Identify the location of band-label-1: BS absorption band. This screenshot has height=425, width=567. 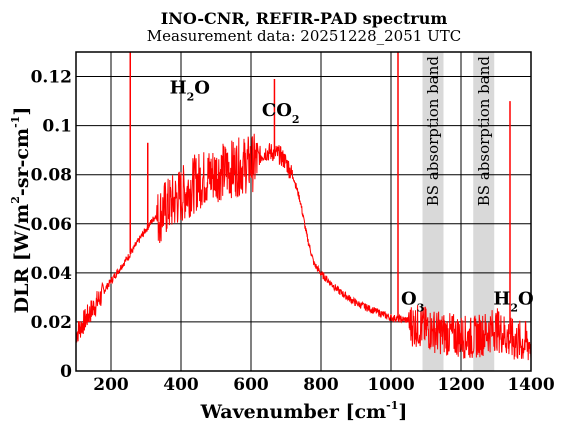
(433, 131).